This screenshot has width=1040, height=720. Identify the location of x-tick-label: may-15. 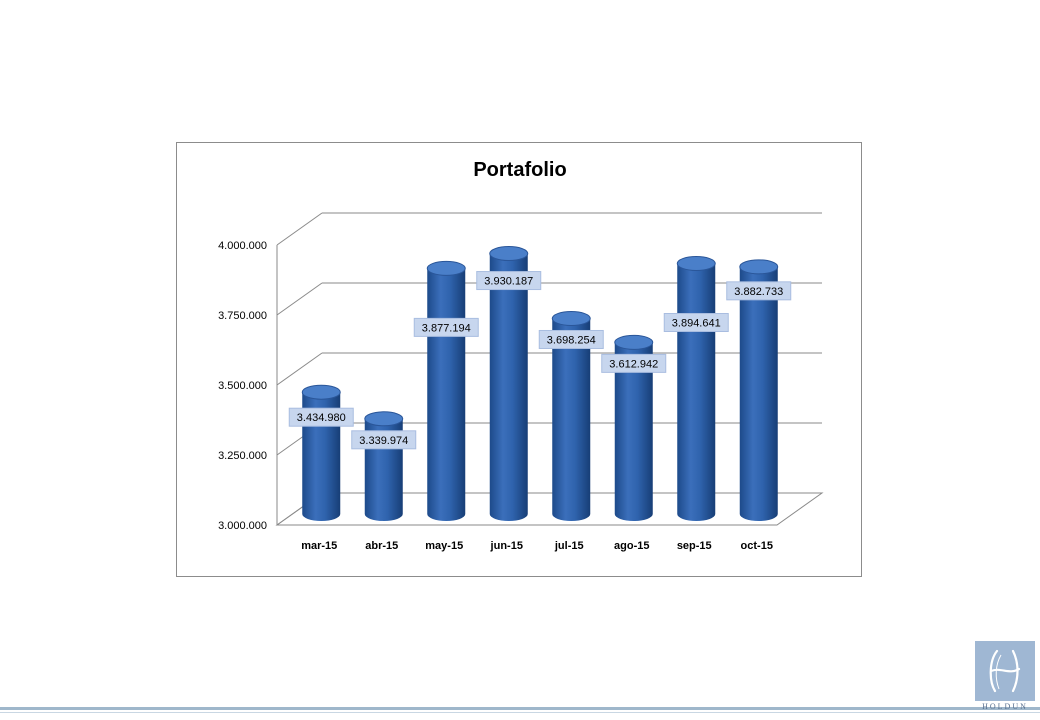
(444, 546).